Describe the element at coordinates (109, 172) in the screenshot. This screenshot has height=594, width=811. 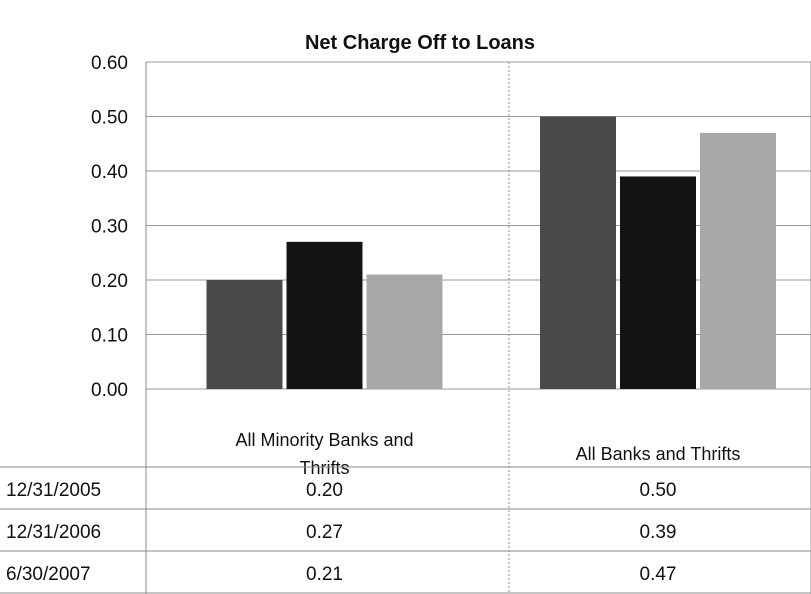
I see `y-tick-label: 0.40` at that location.